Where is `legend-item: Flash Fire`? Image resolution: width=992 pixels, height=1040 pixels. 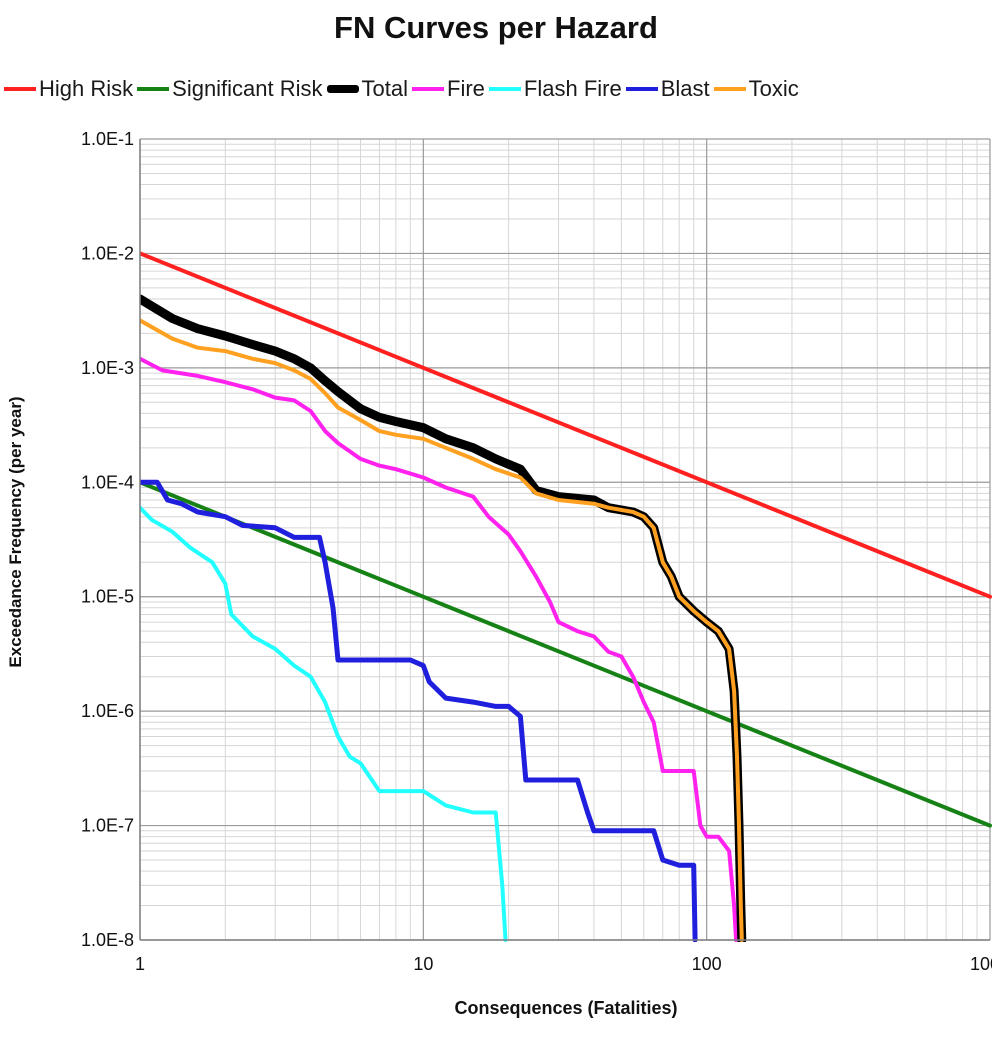 legend-item: Flash Fire is located at coordinates (555, 89).